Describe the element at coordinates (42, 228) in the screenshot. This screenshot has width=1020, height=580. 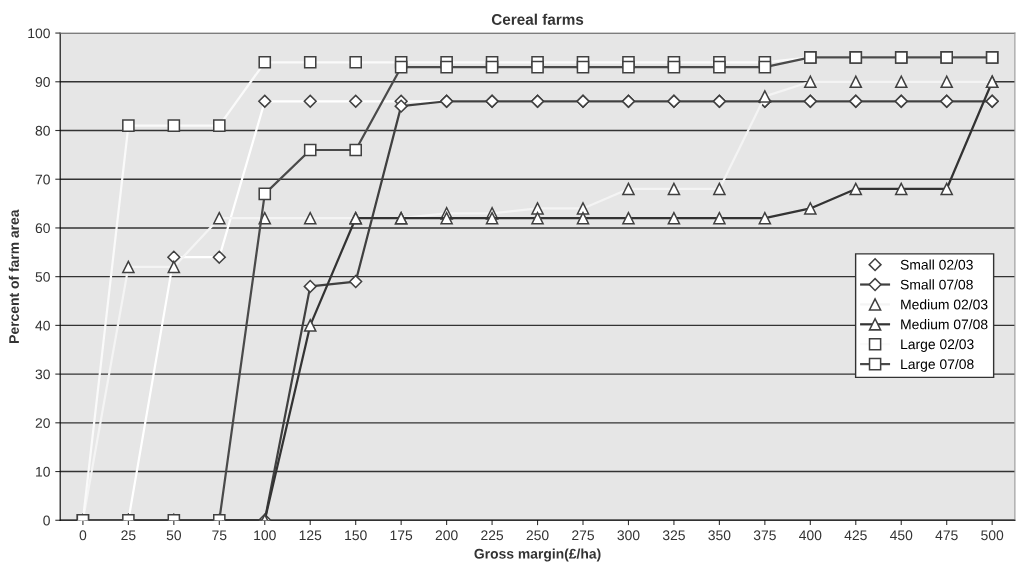
I see `y-tick-label: 60` at that location.